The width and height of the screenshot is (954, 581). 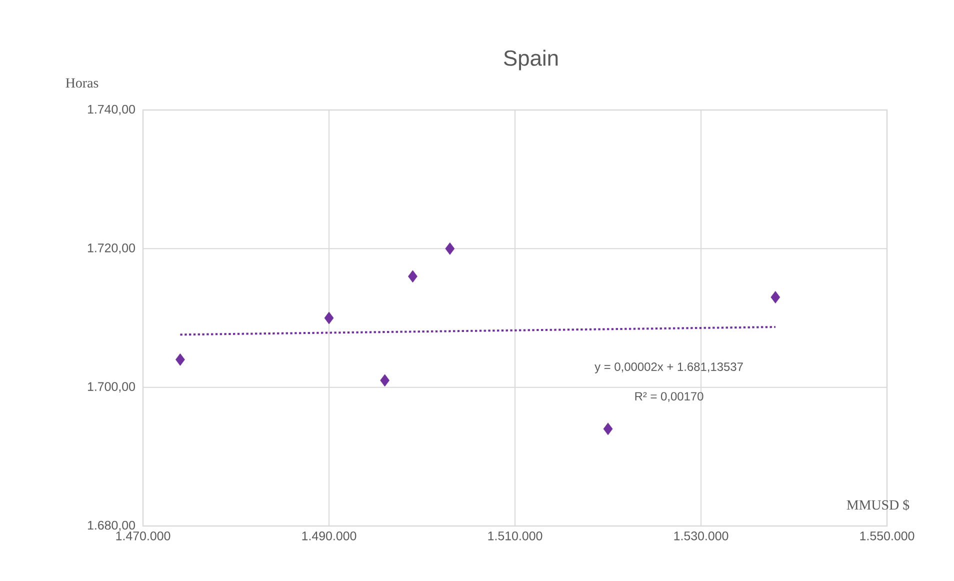 I want to click on x-axis-title: MMUSD $, so click(x=878, y=505).